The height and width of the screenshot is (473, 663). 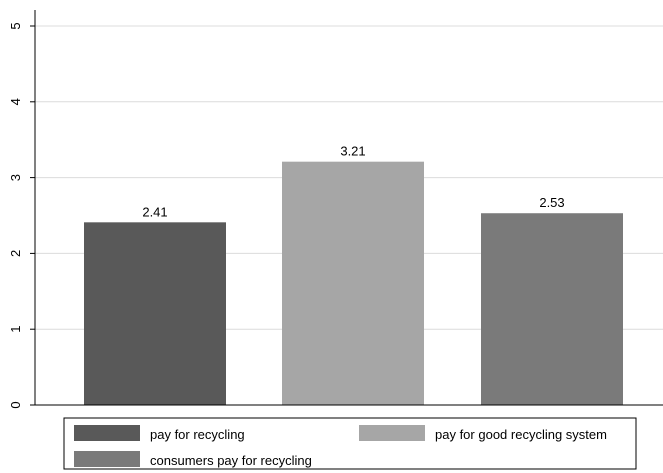 What do you see at coordinates (352, 151) in the screenshot?
I see `bar-value-label: 3.21` at bounding box center [352, 151].